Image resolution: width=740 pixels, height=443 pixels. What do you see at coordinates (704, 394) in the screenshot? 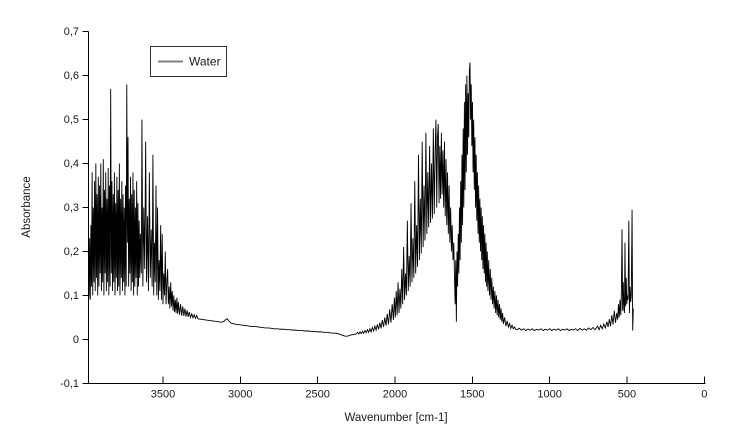
I see `x-tick-label: 0` at bounding box center [704, 394].